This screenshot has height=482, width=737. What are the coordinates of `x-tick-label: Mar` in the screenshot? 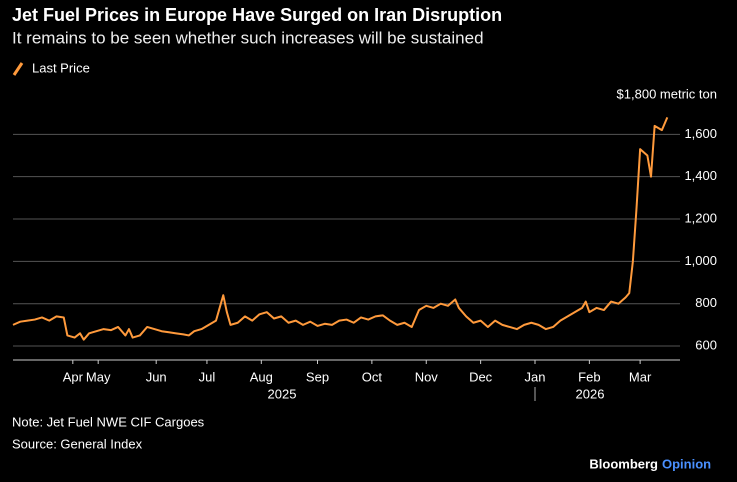 It's located at (640, 376).